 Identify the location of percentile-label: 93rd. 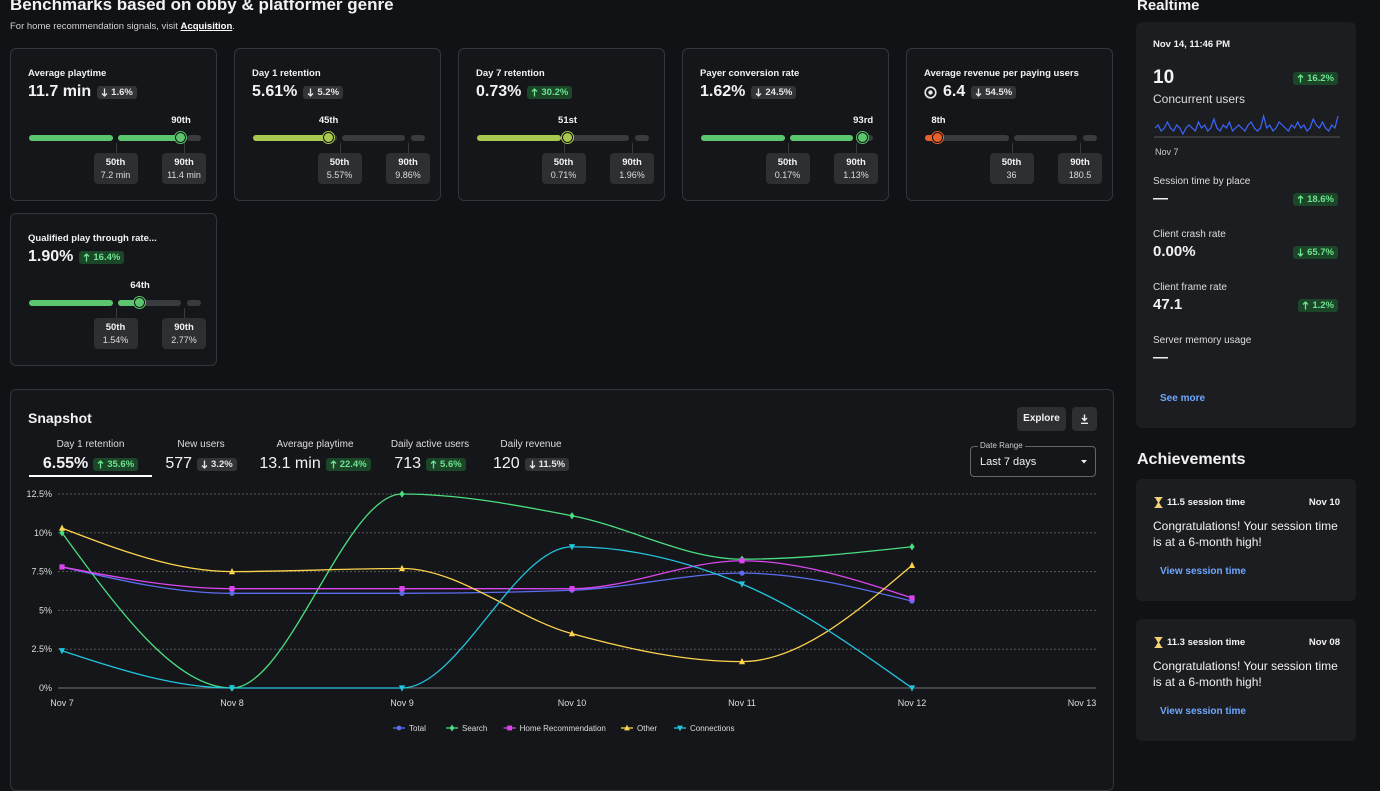
(863, 120).